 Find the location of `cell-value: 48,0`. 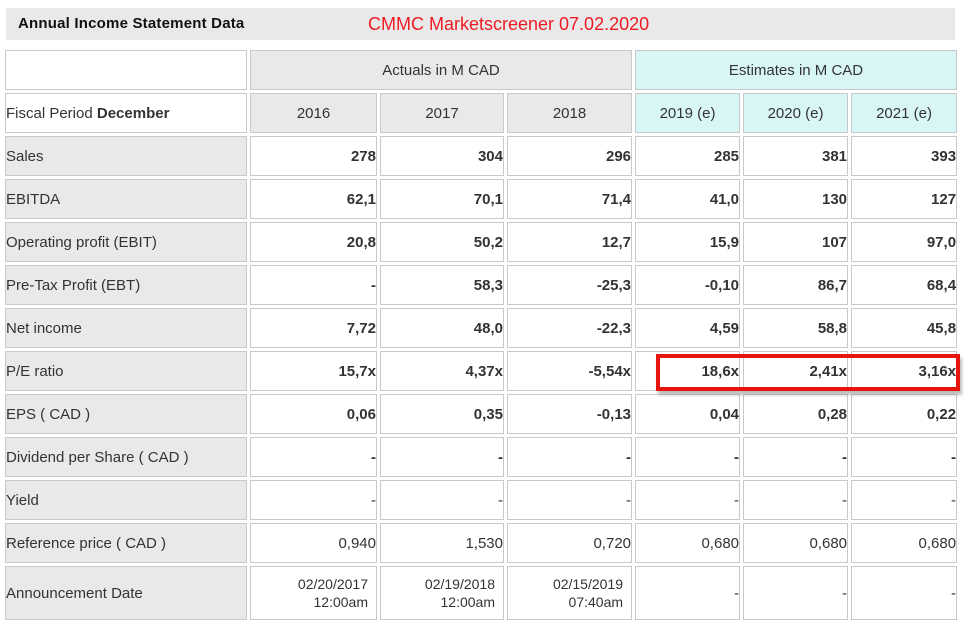

cell-value: 48,0 is located at coordinates (442, 328).